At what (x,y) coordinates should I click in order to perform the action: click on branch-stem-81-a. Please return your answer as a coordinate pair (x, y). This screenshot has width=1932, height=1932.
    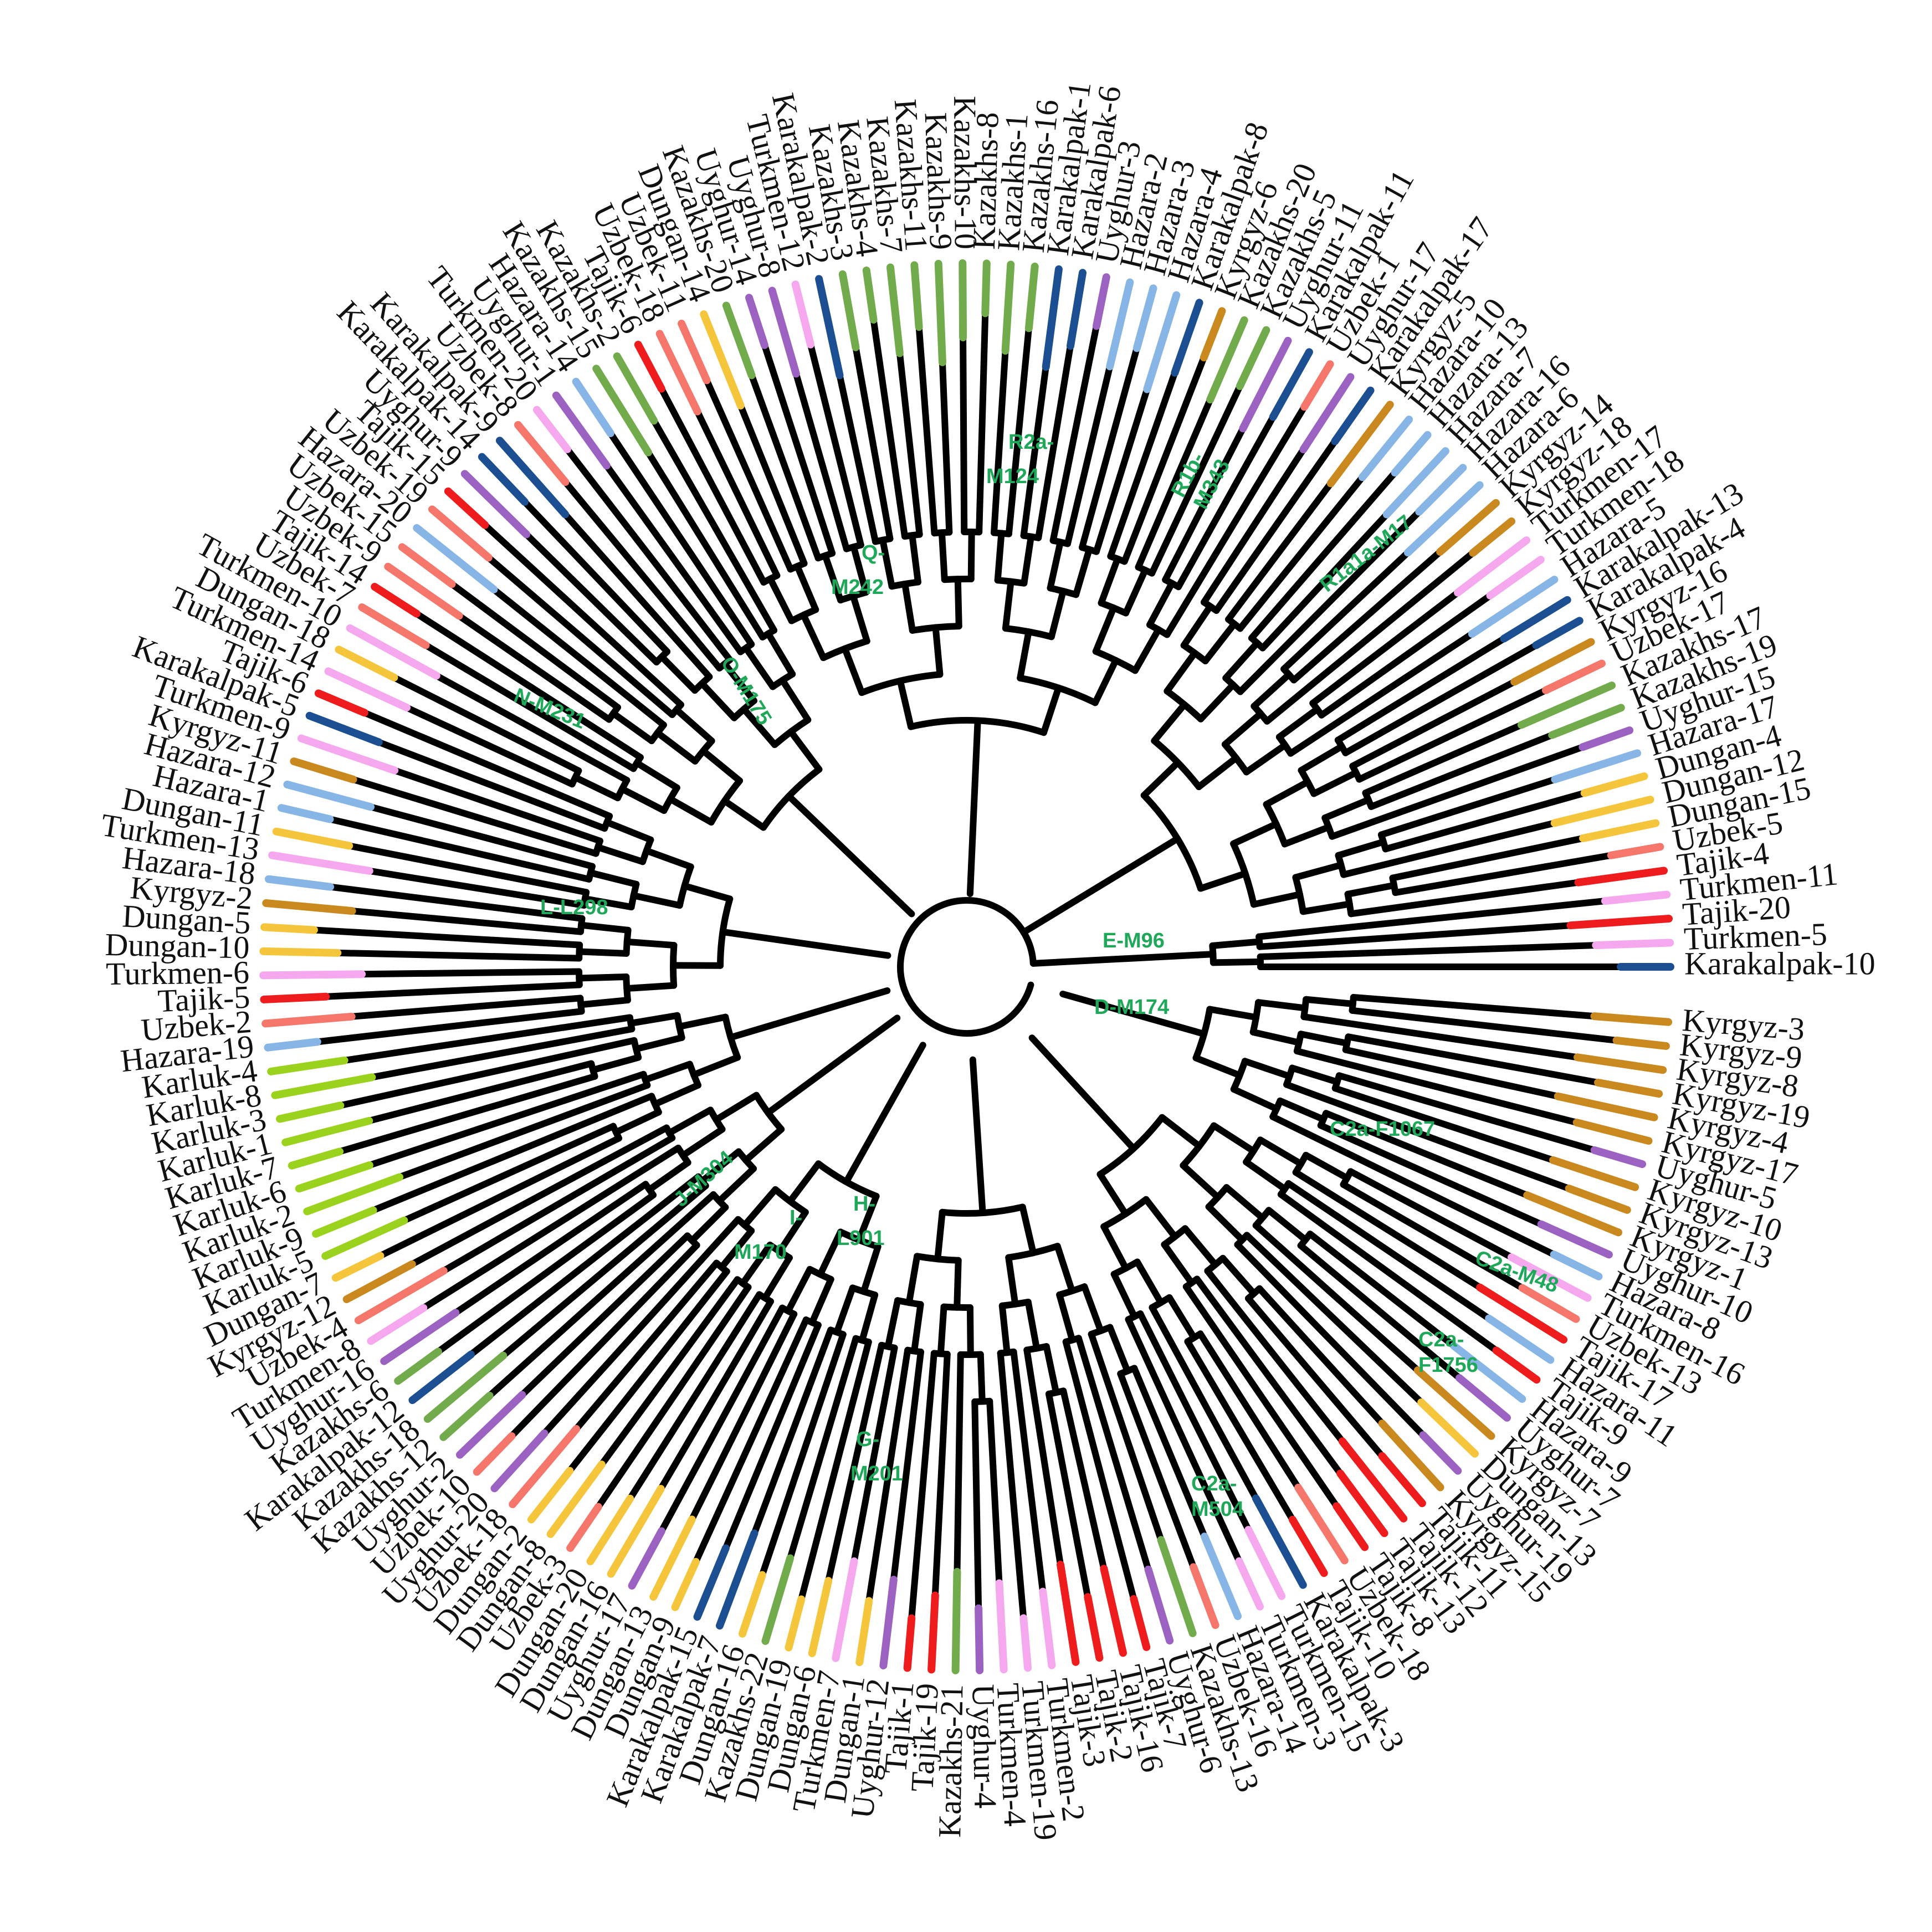
    Looking at the image, I should click on (1027, 560).